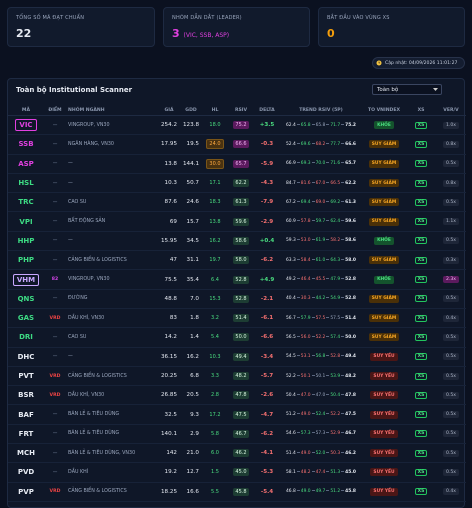 This screenshot has width=472, height=508. Describe the element at coordinates (451, 183) in the screenshot. I see `ratio: 0.8x` at that location.